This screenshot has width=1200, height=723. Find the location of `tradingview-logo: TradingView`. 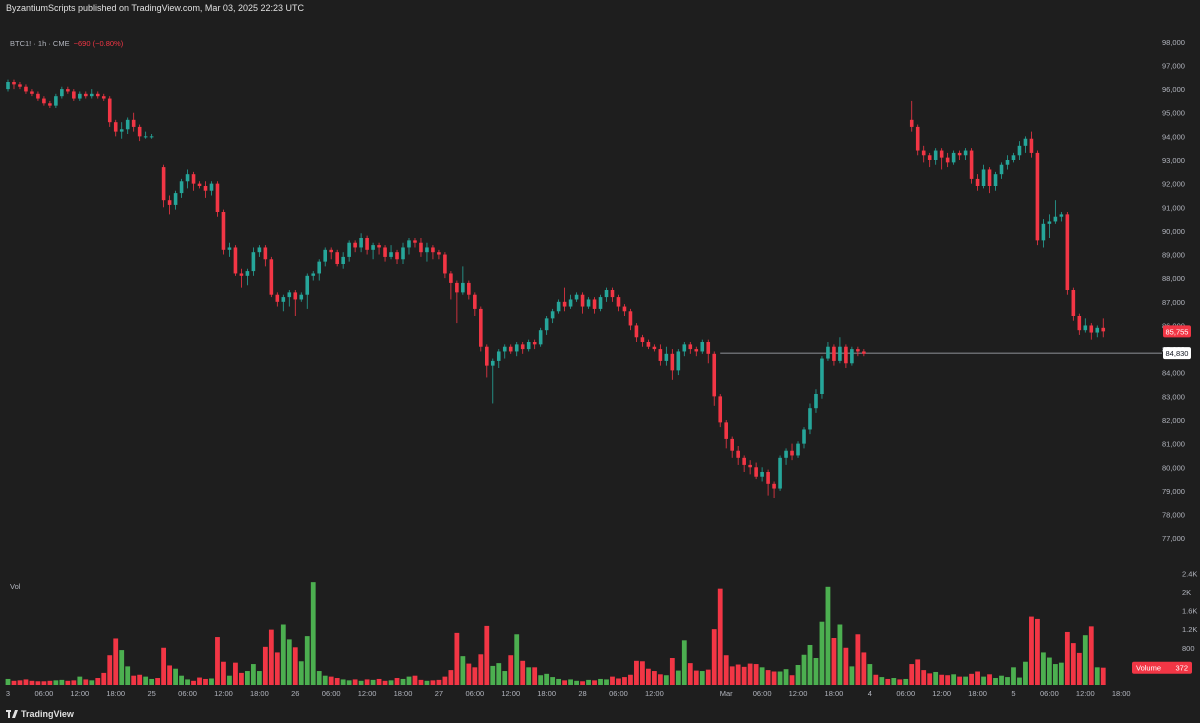

tradingview-logo: TradingView is located at coordinates (40, 714).